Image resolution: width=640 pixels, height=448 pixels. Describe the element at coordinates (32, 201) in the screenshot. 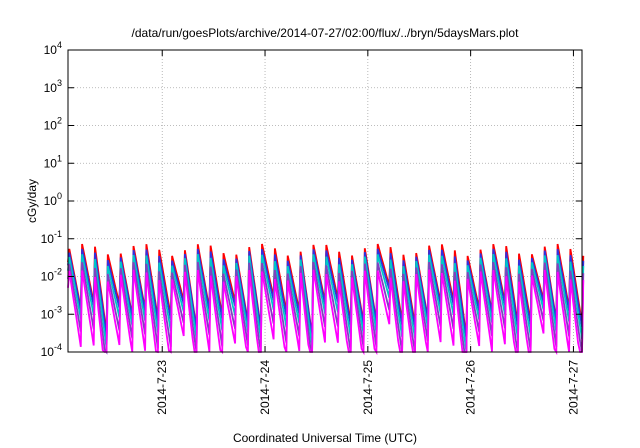

I see `y-axis-label: cGy/day` at that location.